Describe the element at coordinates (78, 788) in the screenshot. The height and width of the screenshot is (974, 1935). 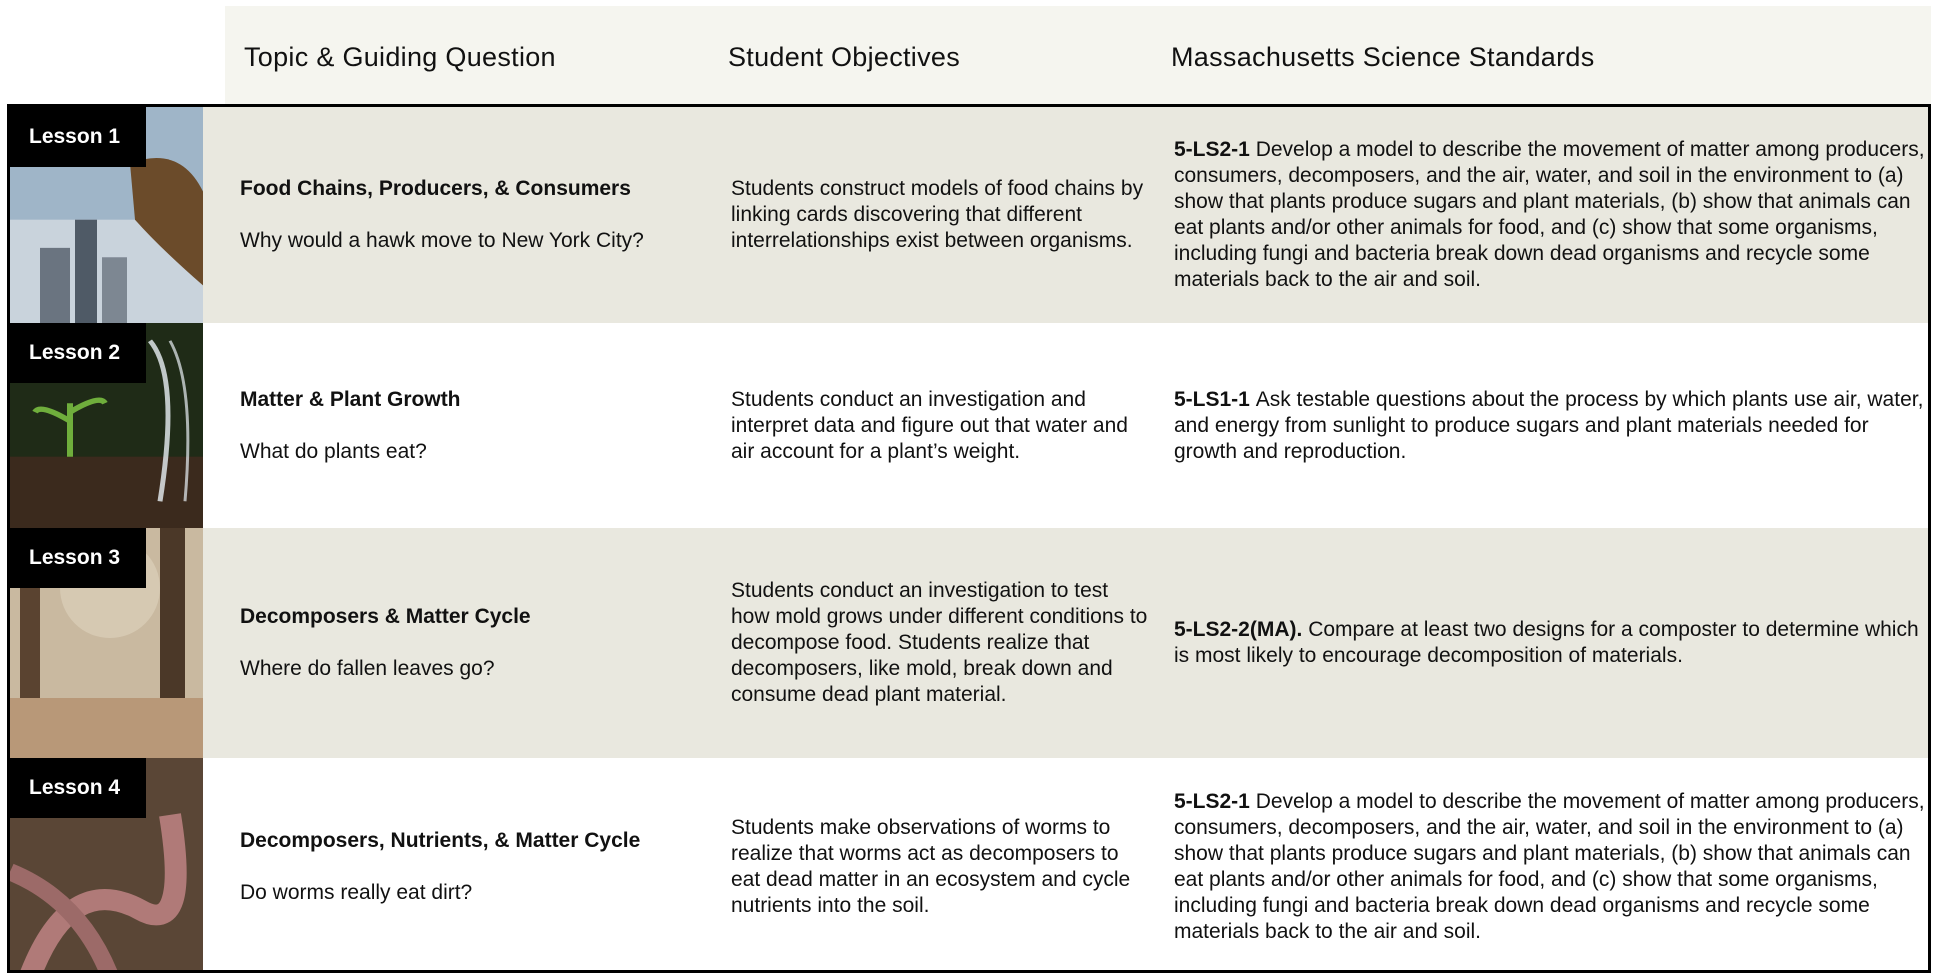
I see `lesson-label: Lesson 4` at that location.